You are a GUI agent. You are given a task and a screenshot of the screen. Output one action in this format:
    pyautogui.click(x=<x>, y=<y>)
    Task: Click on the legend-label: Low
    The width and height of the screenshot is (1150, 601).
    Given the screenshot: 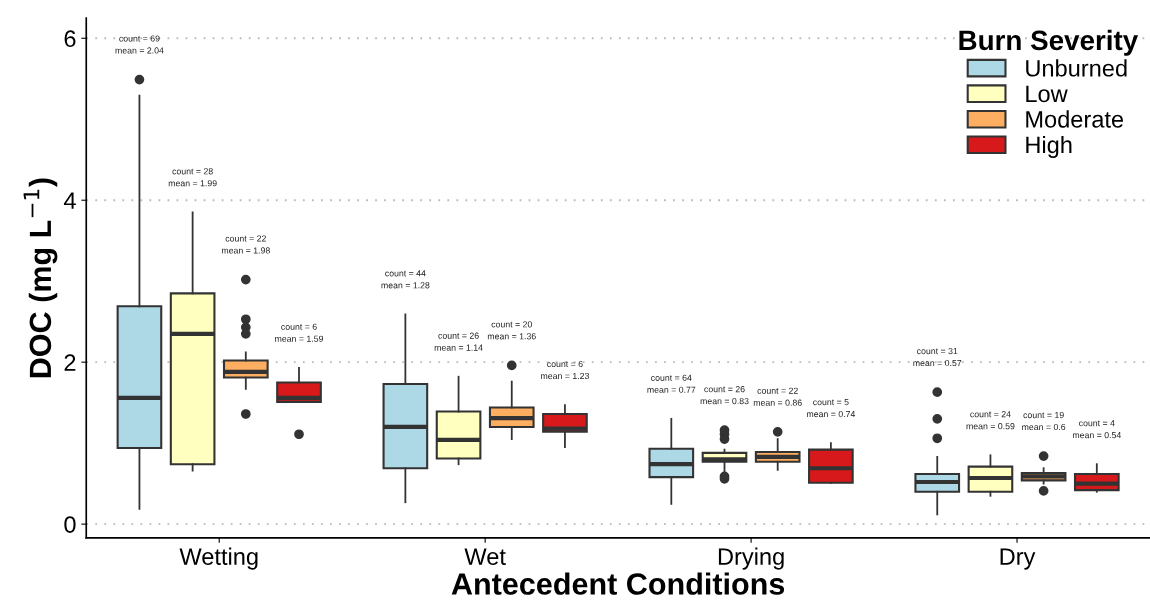 What is the action you would take?
    pyautogui.click(x=1047, y=94)
    